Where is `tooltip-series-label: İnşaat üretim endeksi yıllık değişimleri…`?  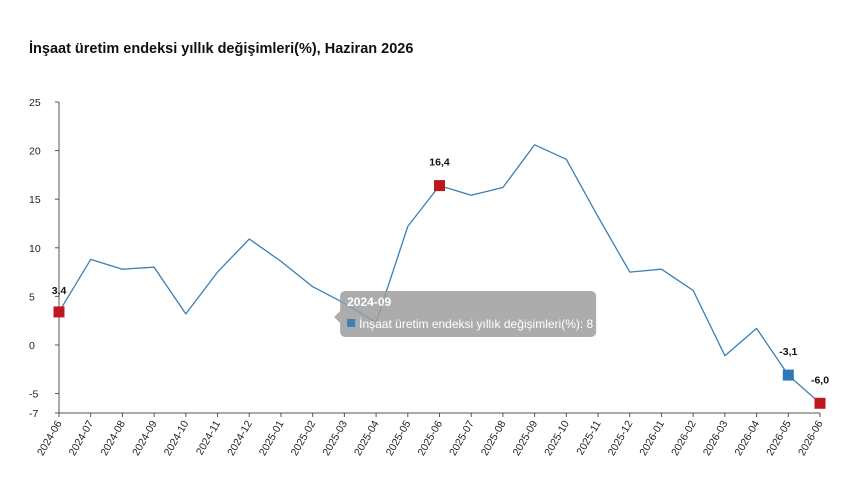 tooltip-series-label: İnşaat üretim endeksi yıllık değişimleri… is located at coordinates (476, 324).